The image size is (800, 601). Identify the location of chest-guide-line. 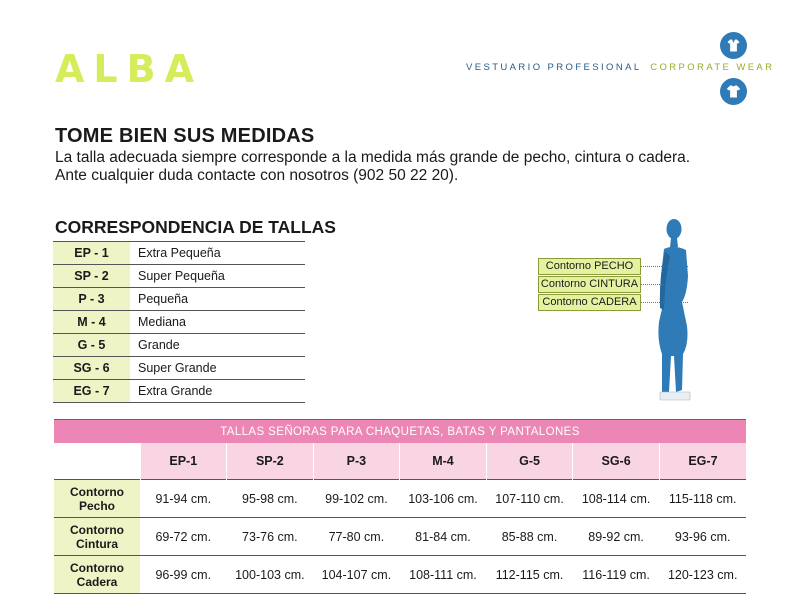
(664, 266).